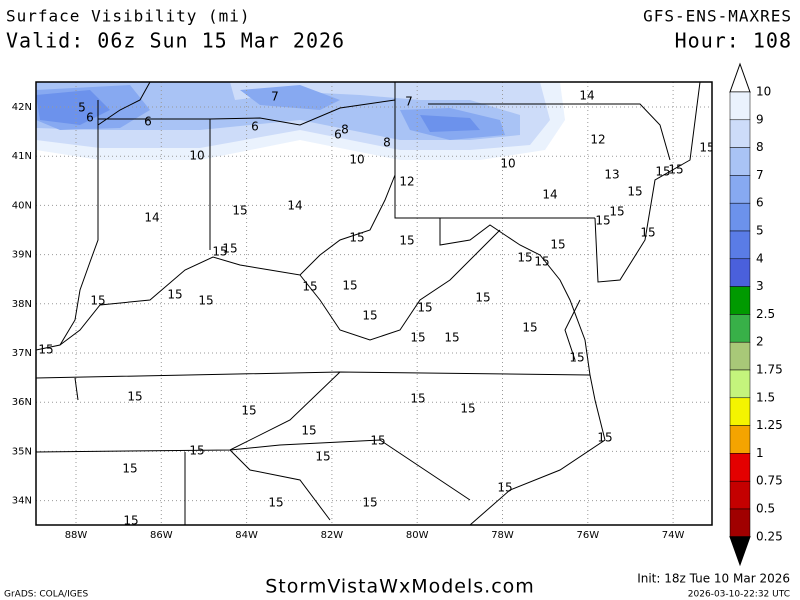 The height and width of the screenshot is (600, 800). Describe the element at coordinates (587, 535) in the screenshot. I see `lon-label: 76W` at that location.